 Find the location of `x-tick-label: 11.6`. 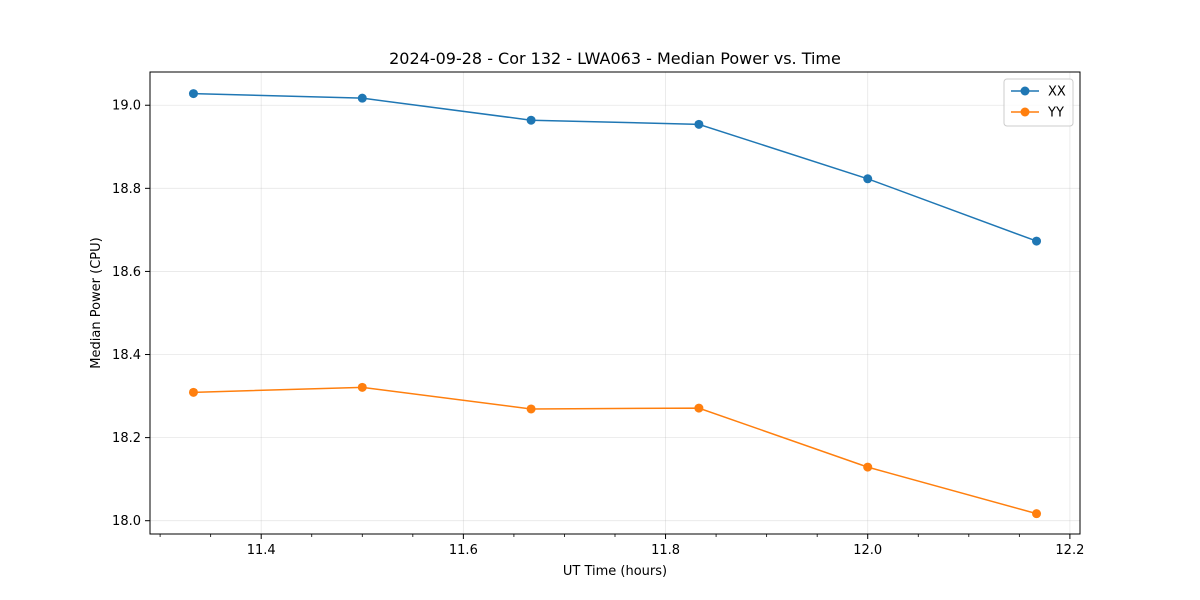

x-tick-label: 11.6 is located at coordinates (463, 550).